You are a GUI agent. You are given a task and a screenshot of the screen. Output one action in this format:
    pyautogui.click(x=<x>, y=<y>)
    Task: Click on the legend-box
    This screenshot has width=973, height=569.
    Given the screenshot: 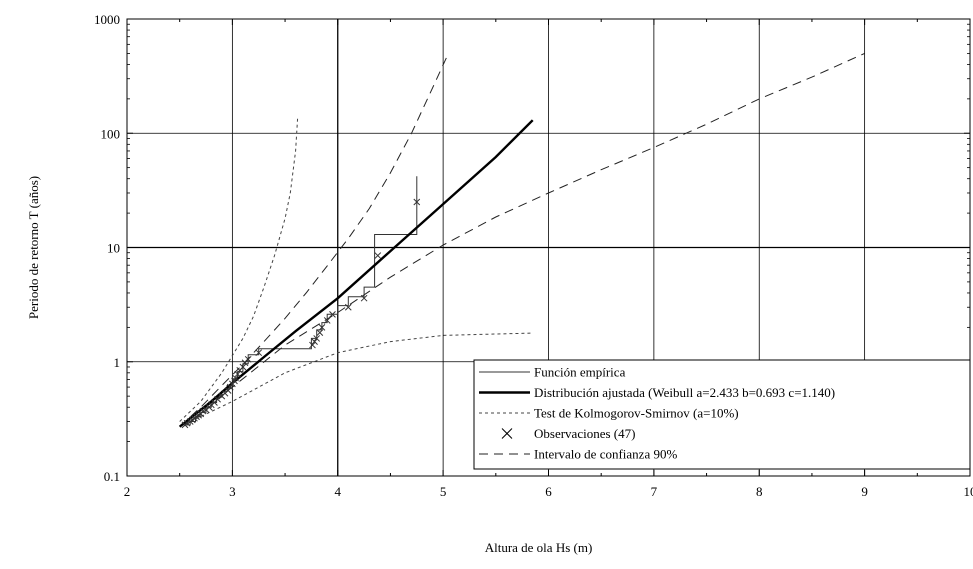 What is the action you would take?
    pyautogui.click(x=722, y=414)
    